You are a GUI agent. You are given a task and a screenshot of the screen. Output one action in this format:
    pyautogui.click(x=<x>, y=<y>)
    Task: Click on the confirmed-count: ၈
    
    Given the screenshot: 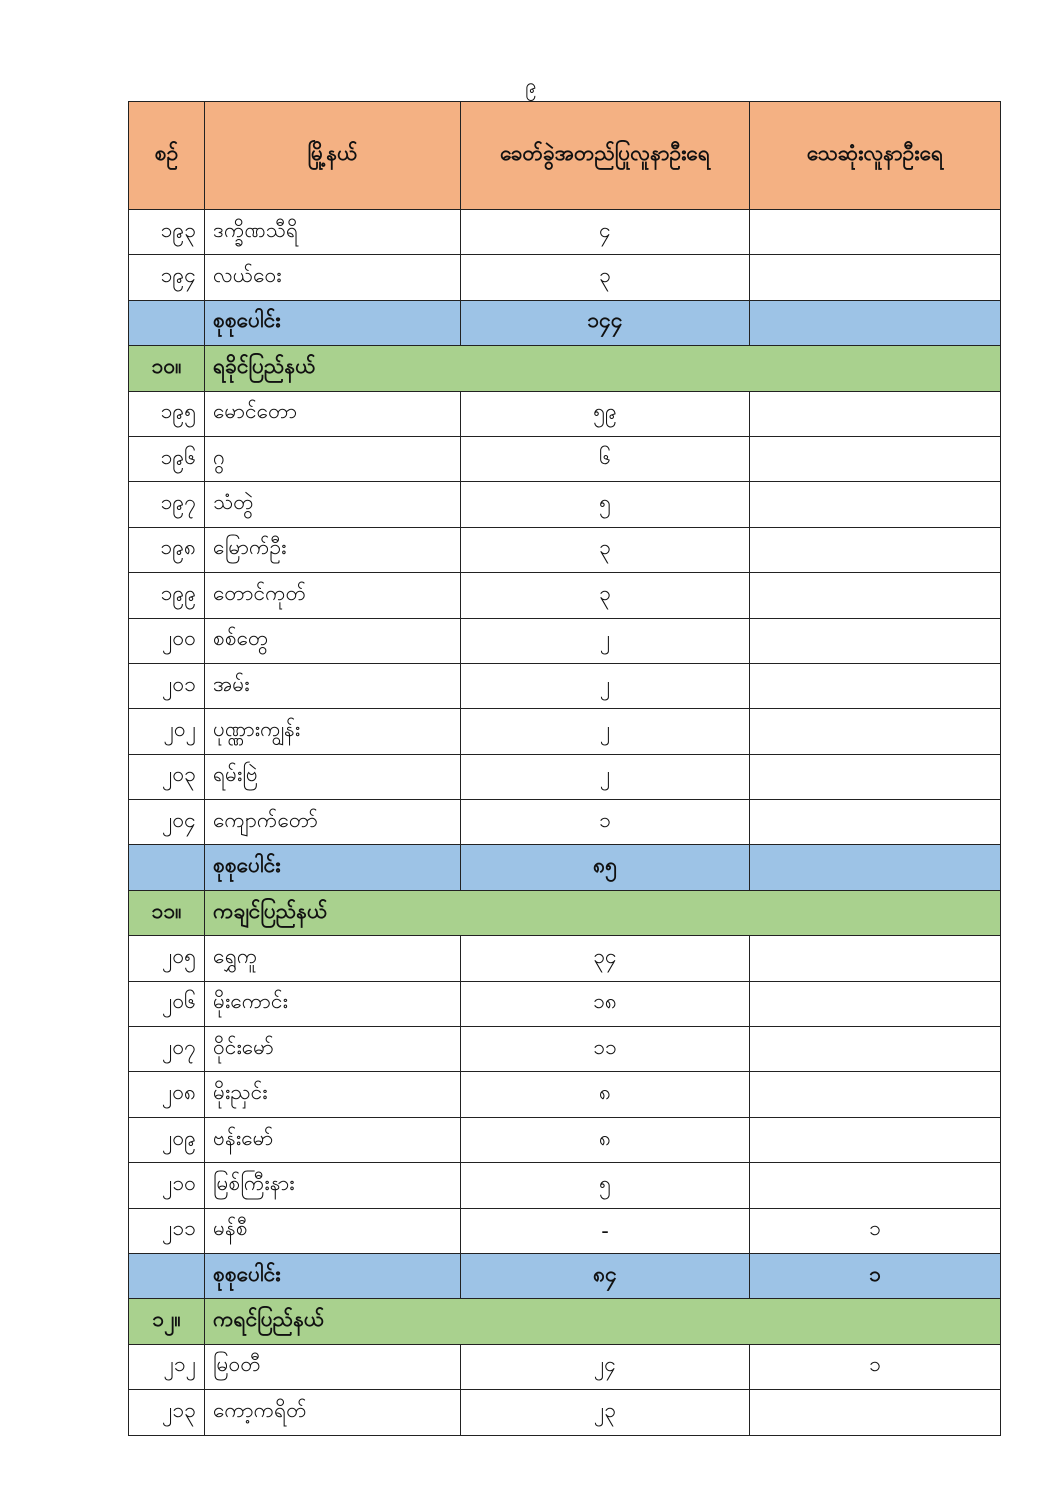 What is the action you would take?
    pyautogui.click(x=605, y=1140)
    